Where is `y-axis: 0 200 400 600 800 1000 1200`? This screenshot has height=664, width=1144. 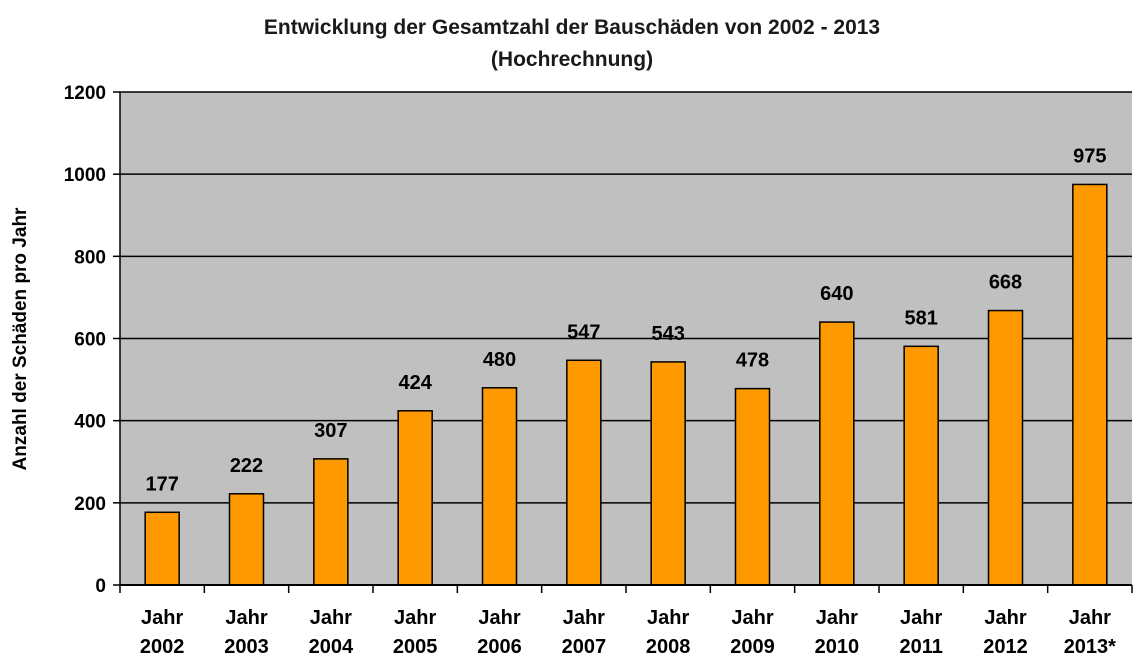 y-axis: 0 200 400 600 800 1000 1200 is located at coordinates (92, 340).